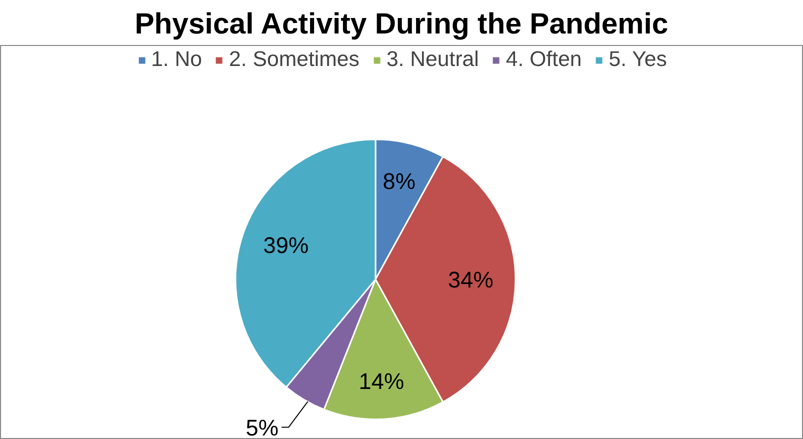 This screenshot has width=803, height=439. I want to click on legend-label: 3. Neutral, so click(432, 59).